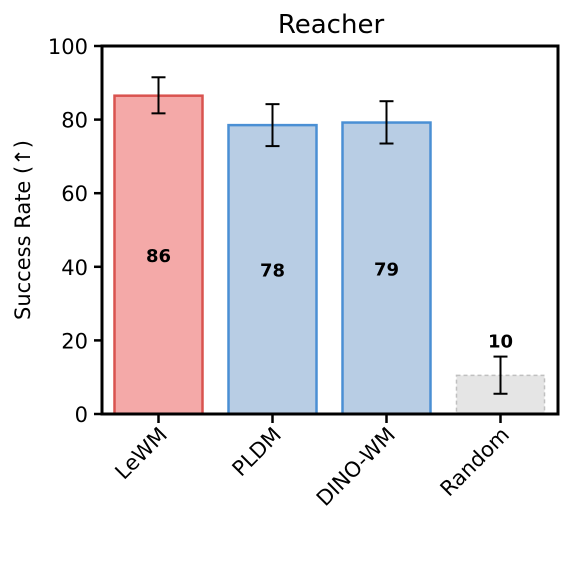  I want to click on value-label-lewm: 86, so click(158, 256).